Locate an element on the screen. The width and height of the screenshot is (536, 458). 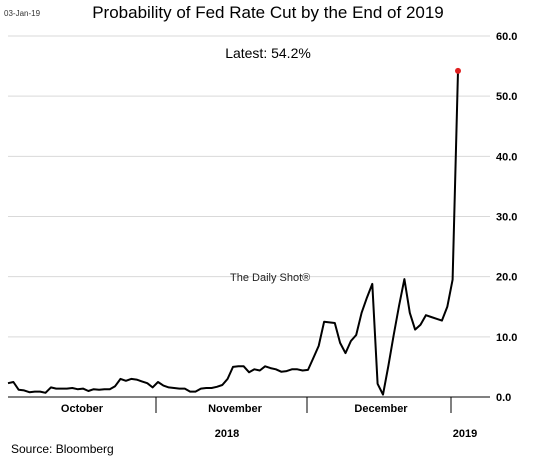
x-month-label-october: October is located at coordinates (82, 409).